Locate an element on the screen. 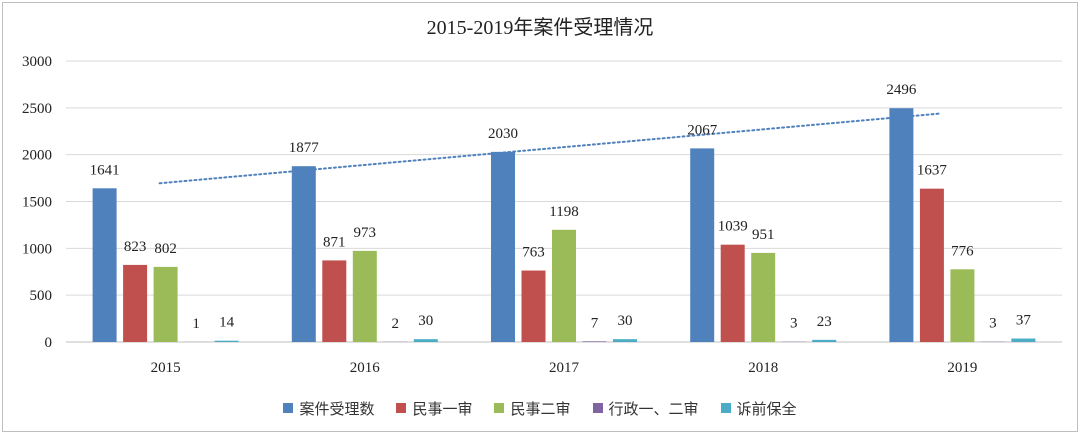 The height and width of the screenshot is (434, 1080). y-tick-label: 1000 is located at coordinates (37, 249).